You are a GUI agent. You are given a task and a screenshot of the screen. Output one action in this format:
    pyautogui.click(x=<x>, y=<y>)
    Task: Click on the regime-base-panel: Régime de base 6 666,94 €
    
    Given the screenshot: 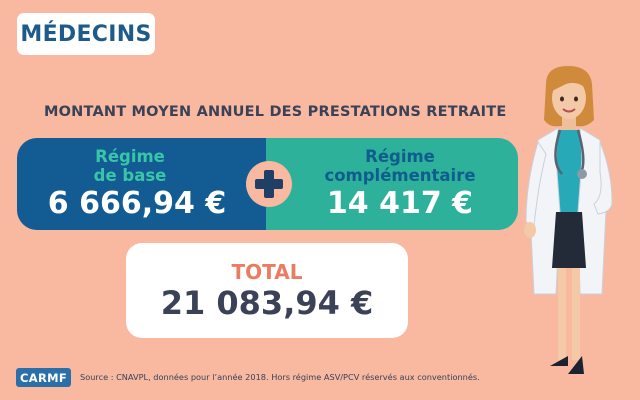 What is the action you would take?
    pyautogui.click(x=150, y=184)
    